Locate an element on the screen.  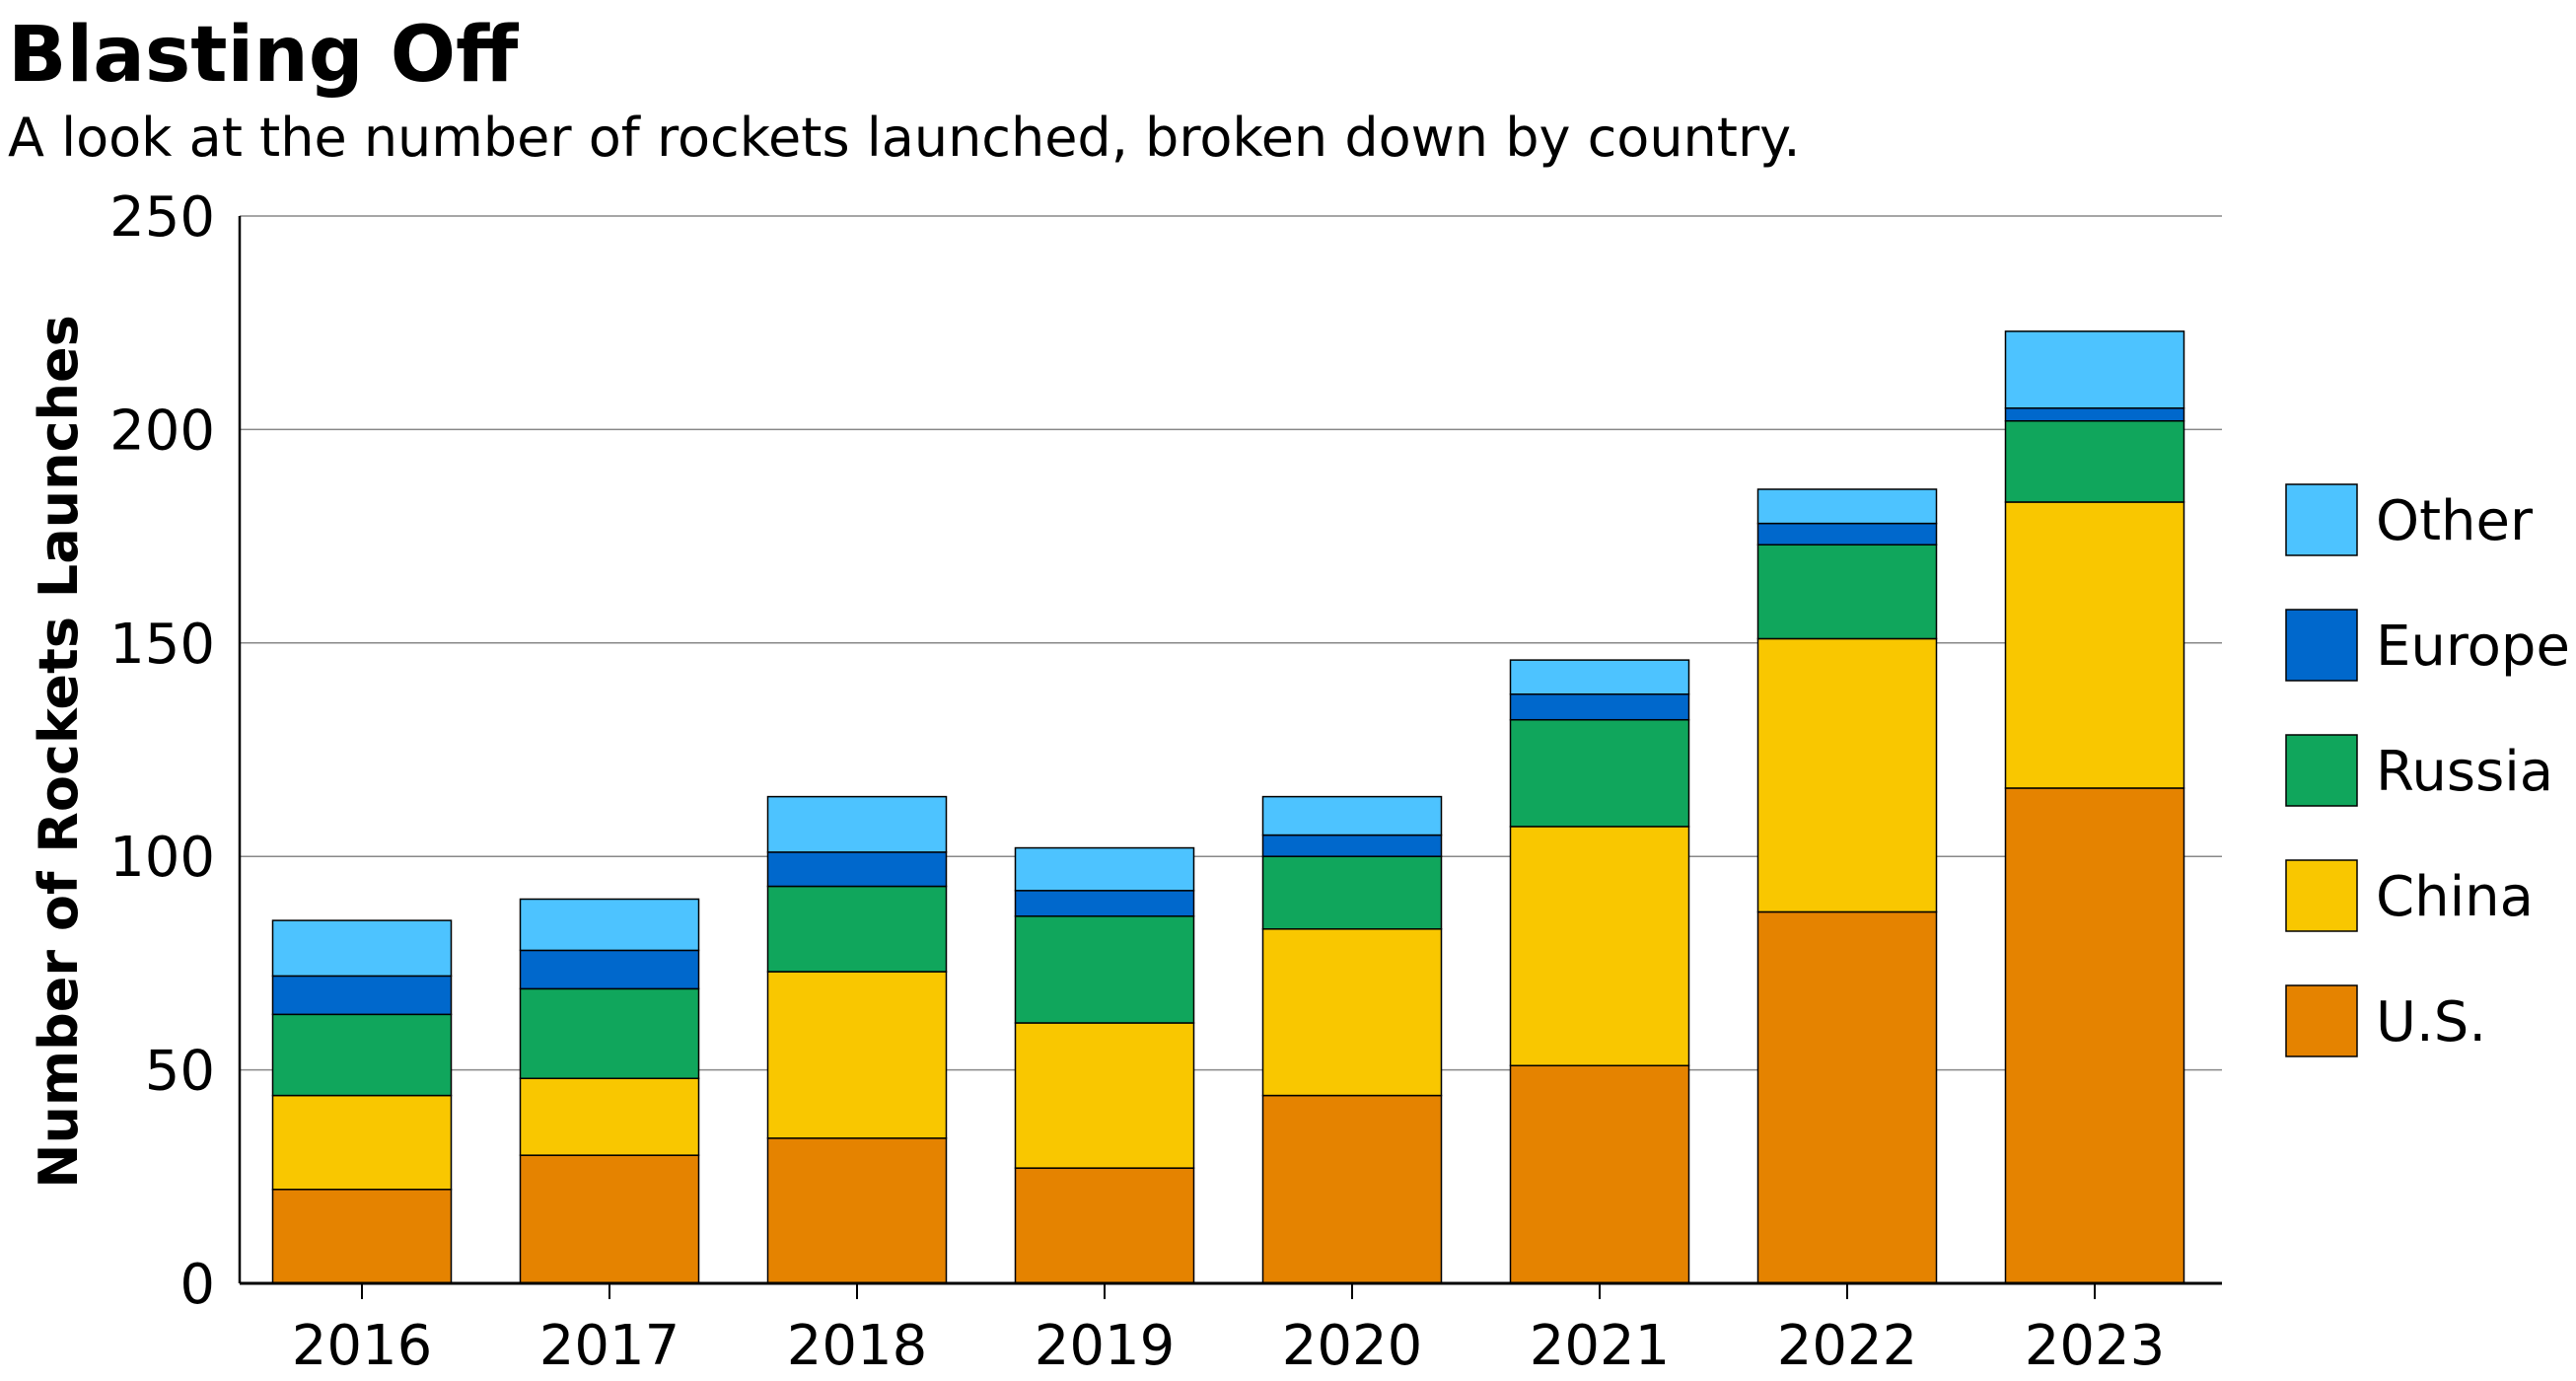
legend-label: Other is located at coordinates (2455, 521).